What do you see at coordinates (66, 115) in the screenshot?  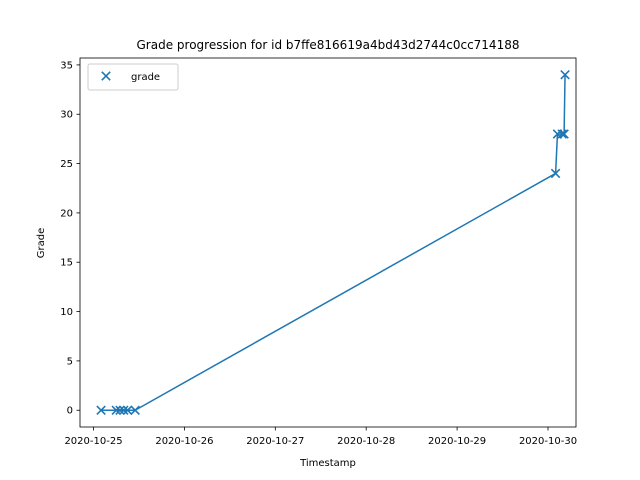 I see `y-tick-label: 30` at bounding box center [66, 115].